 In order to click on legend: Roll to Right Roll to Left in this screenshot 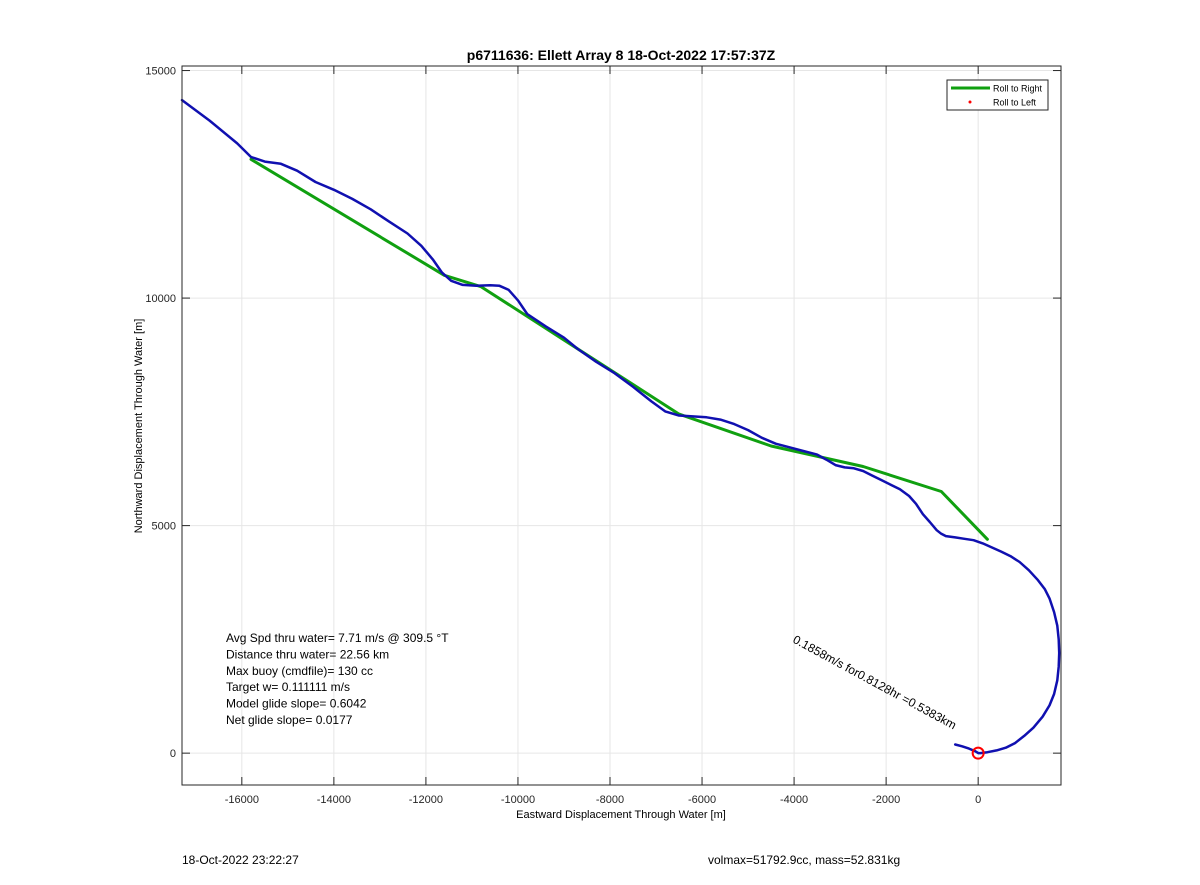, I will do `click(997, 95)`.